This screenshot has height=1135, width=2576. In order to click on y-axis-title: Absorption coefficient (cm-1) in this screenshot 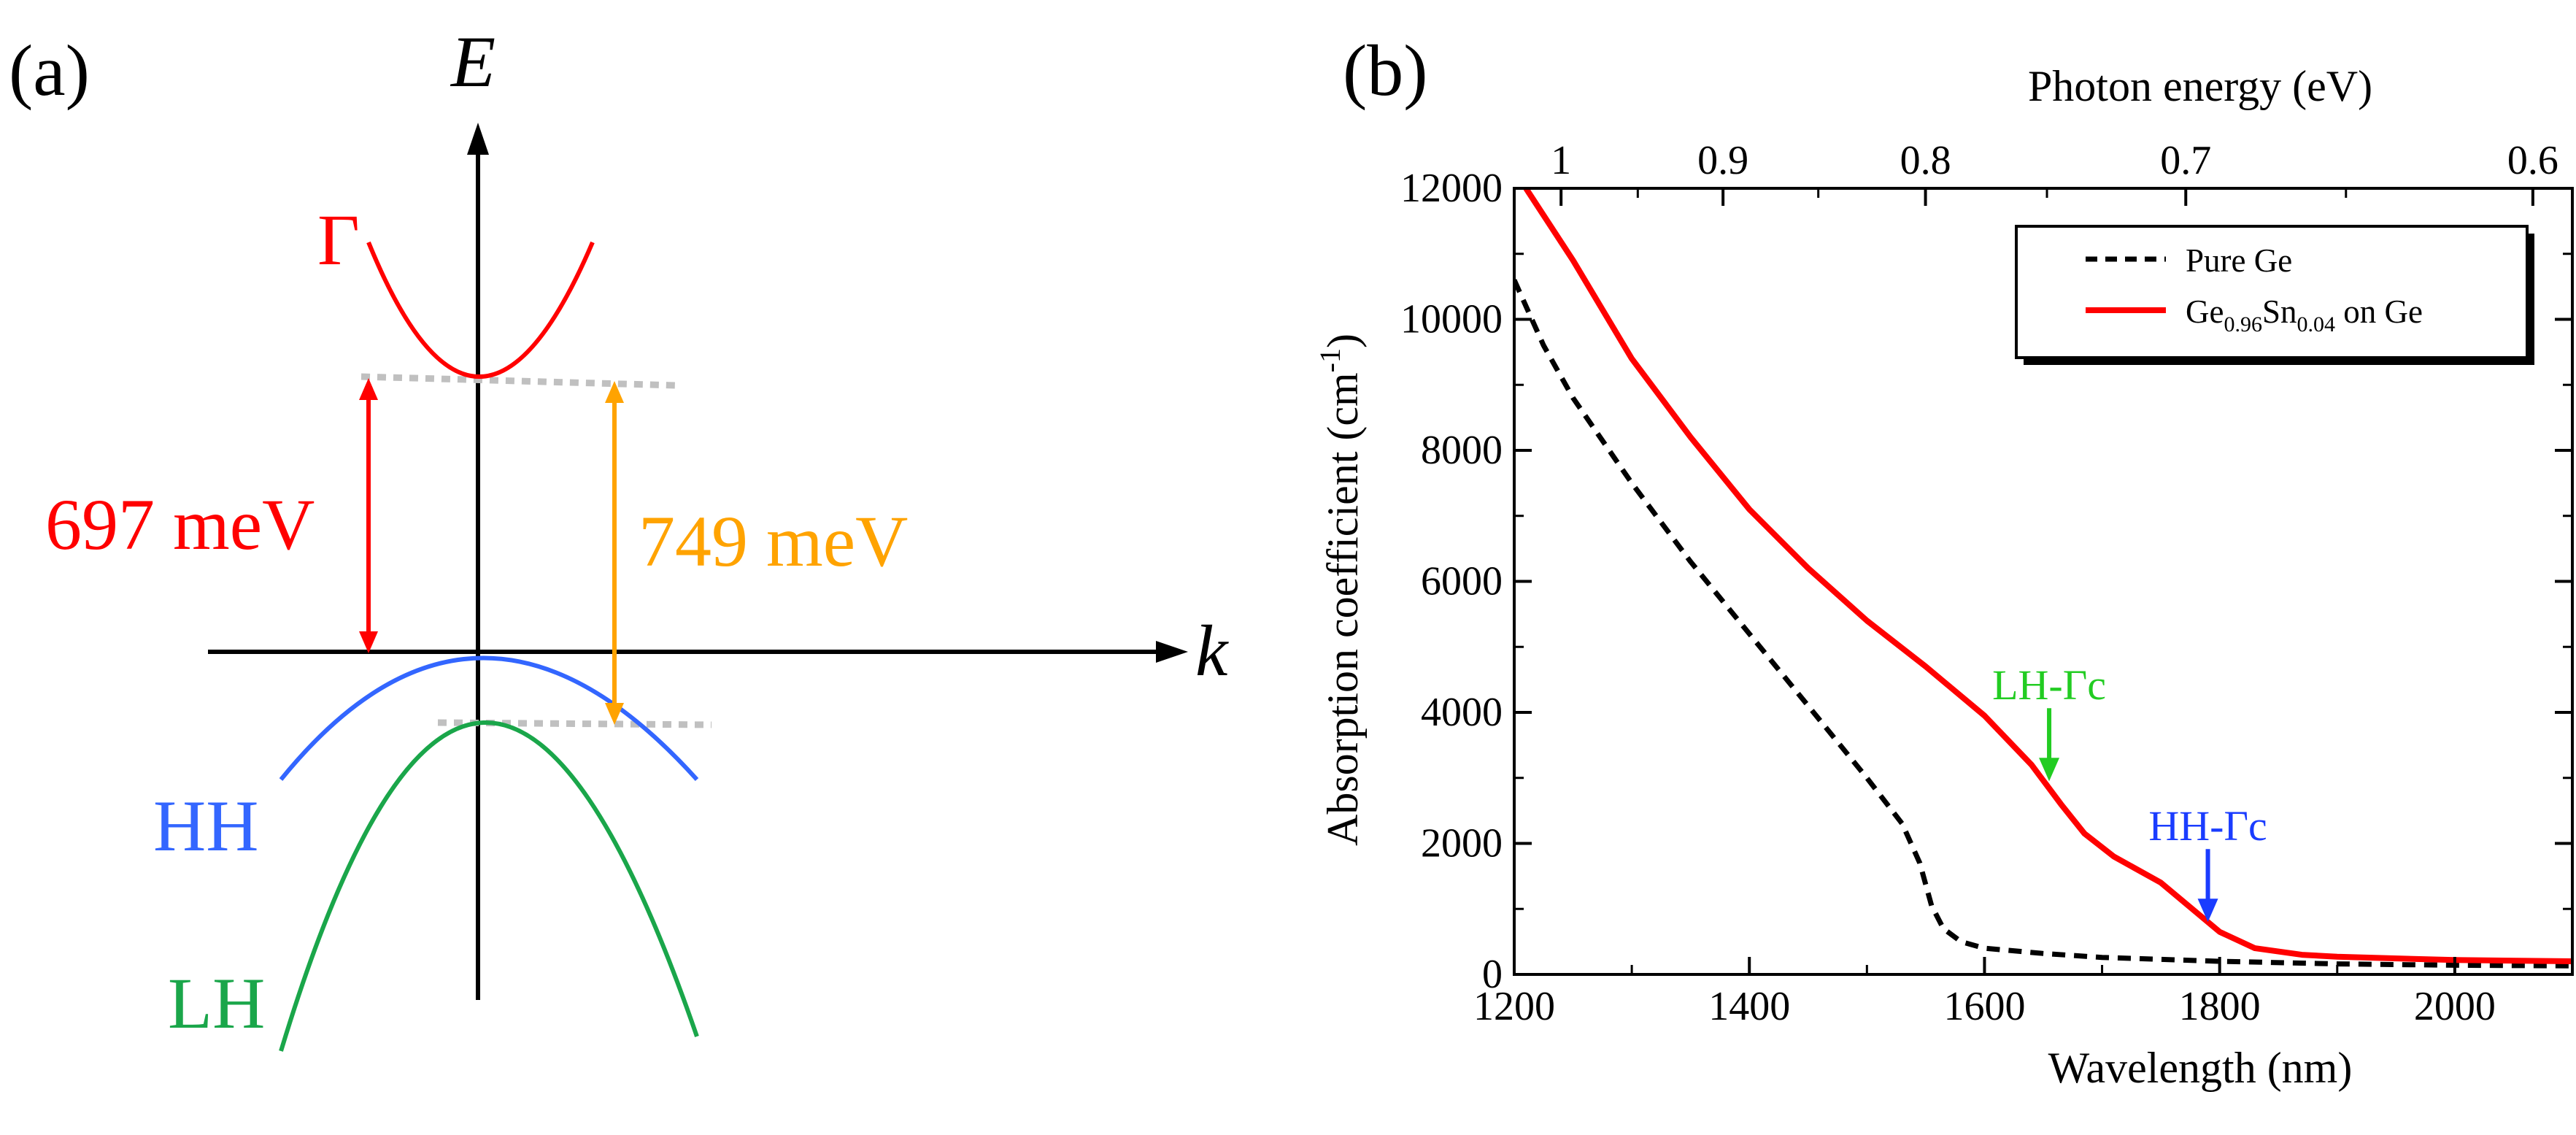, I will do `click(1340, 590)`.